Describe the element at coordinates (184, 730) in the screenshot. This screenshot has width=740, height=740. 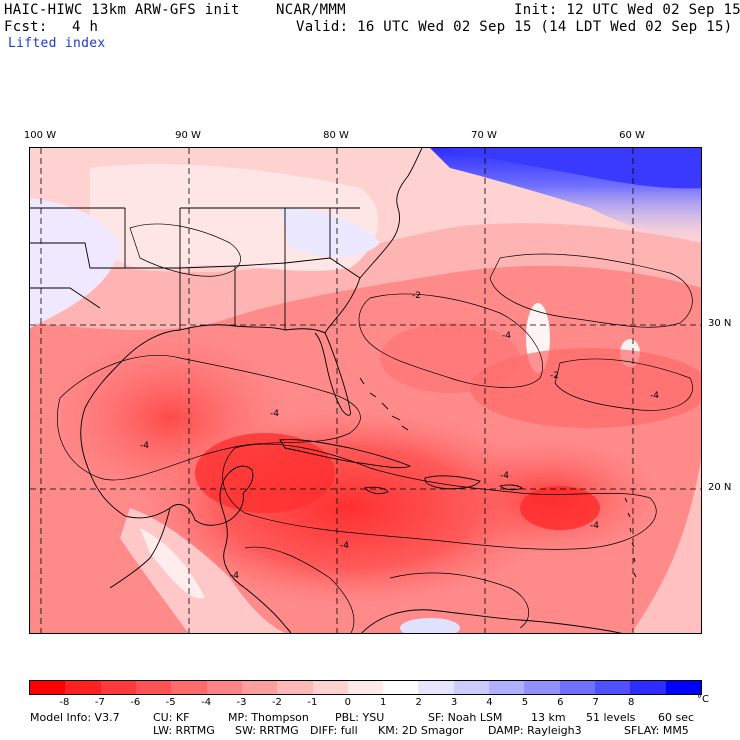
I see `info-lw: LW: RRTMG` at that location.